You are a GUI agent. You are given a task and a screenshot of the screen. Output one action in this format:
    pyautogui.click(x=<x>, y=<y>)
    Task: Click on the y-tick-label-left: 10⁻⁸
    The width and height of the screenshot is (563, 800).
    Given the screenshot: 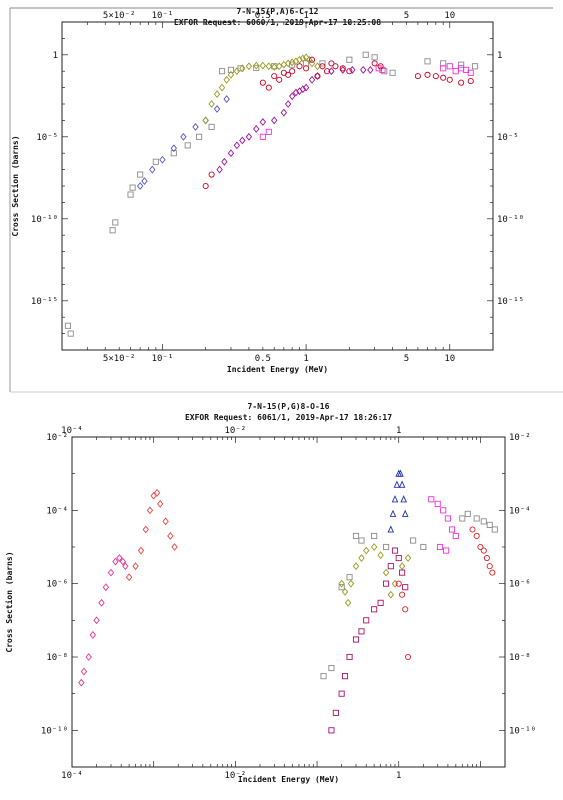 What is the action you would take?
    pyautogui.click(x=57, y=658)
    